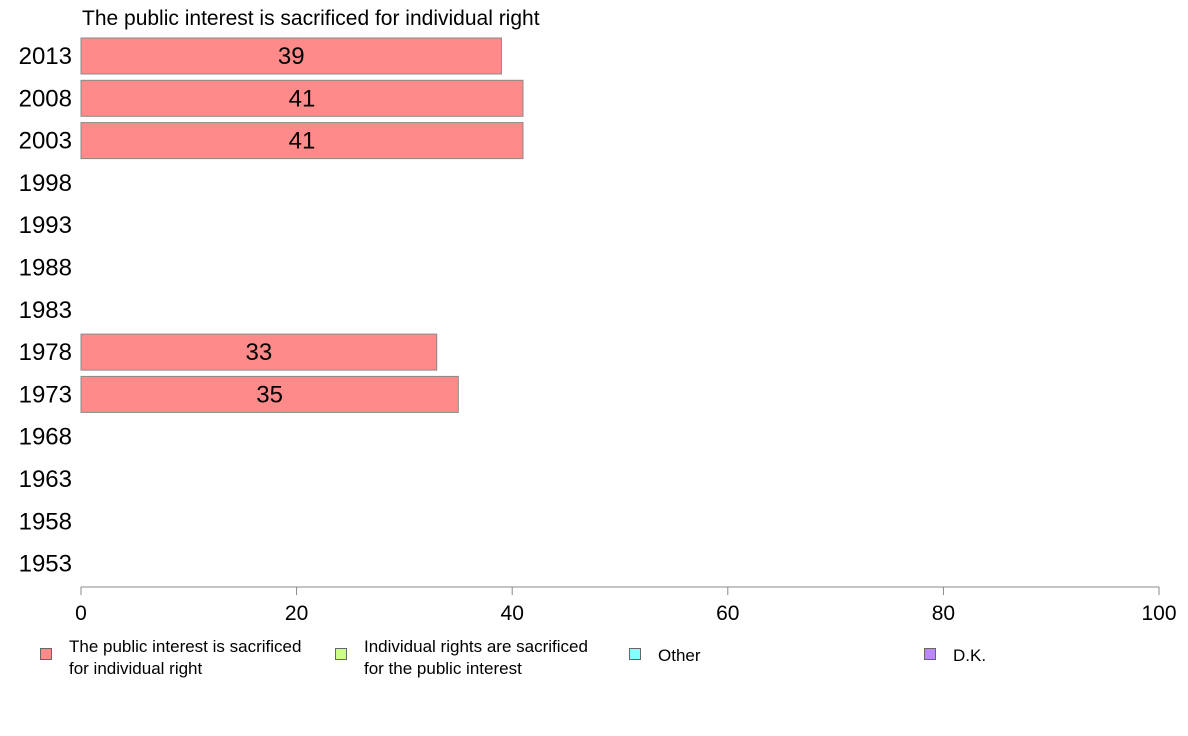  Describe the element at coordinates (45, 141) in the screenshot. I see `y-tick-label: 2003` at that location.